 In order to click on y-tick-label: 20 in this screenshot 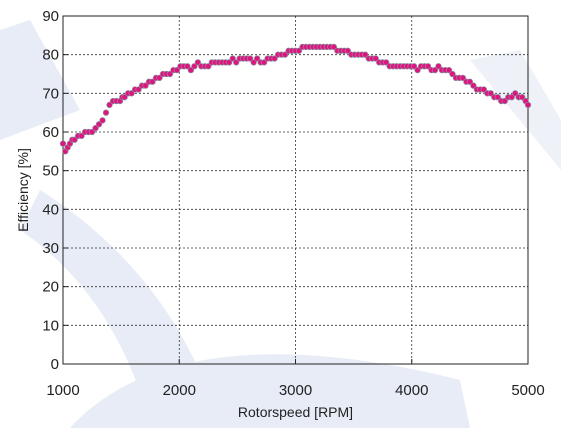, I will do `click(50, 287)`.